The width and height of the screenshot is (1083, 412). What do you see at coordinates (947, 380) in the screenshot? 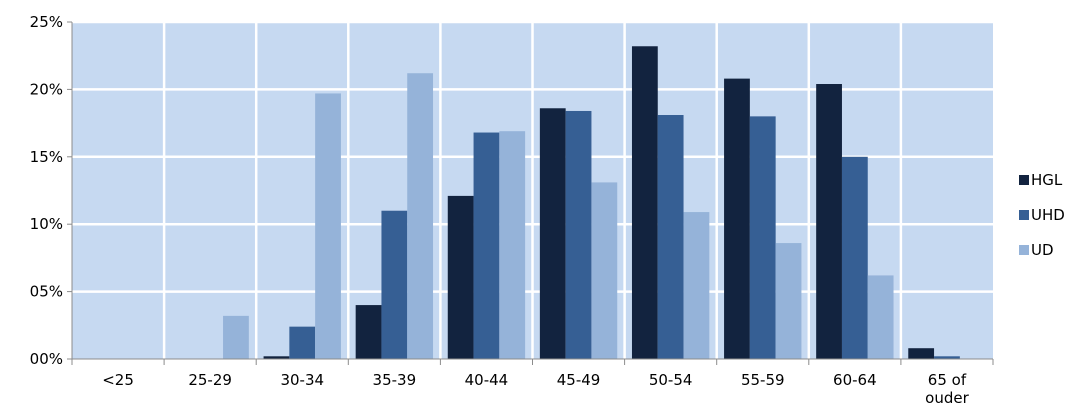
I see `x-tick-label: 65 of` at bounding box center [947, 380].